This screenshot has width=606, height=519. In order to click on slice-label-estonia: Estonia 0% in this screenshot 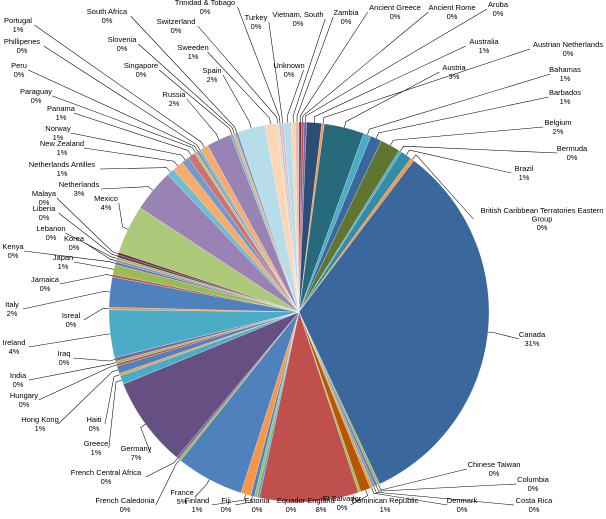, I will do `click(257, 505)`.